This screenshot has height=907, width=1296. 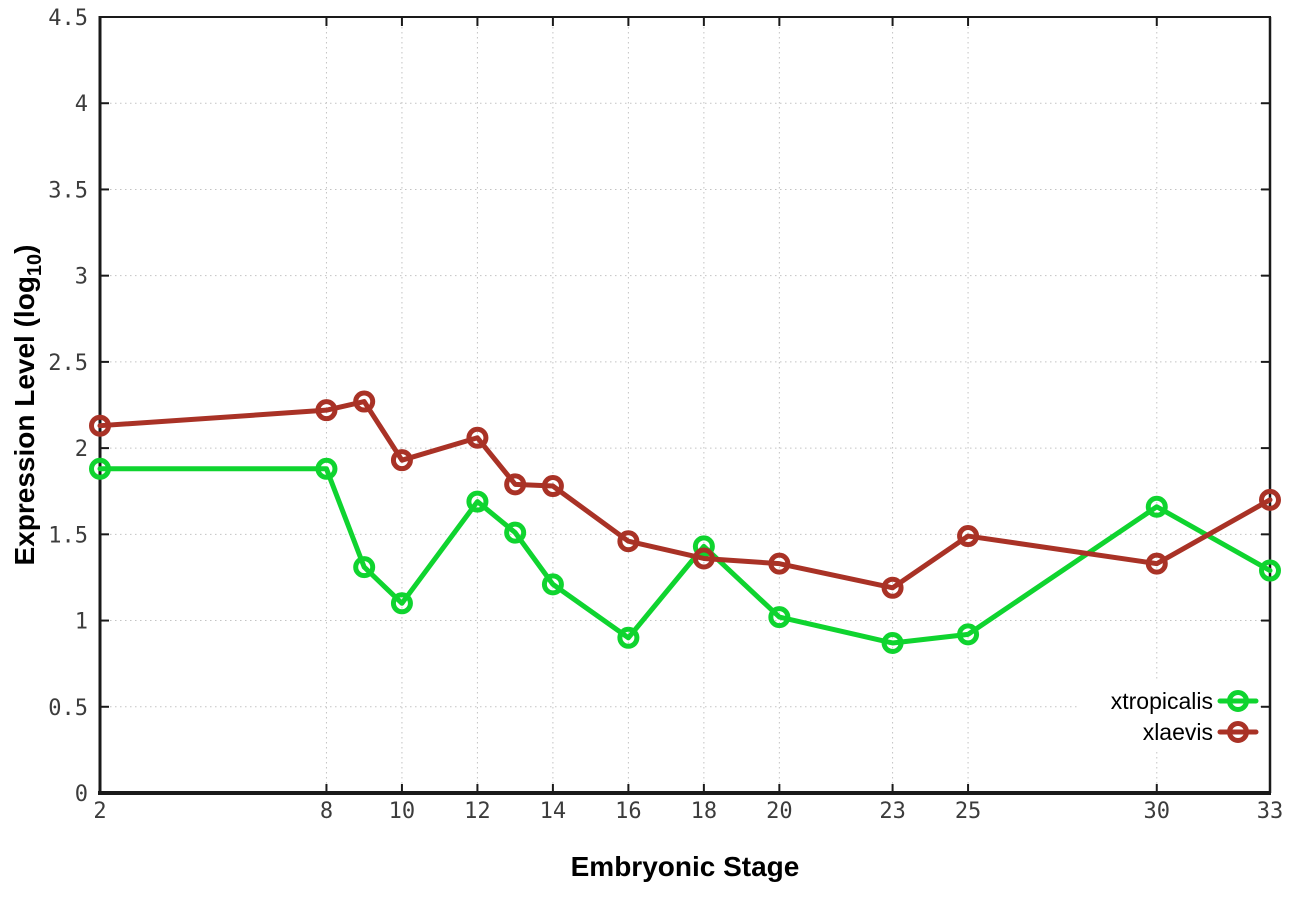 I want to click on y-axis-title: Expression Level (log10), so click(x=27, y=405).